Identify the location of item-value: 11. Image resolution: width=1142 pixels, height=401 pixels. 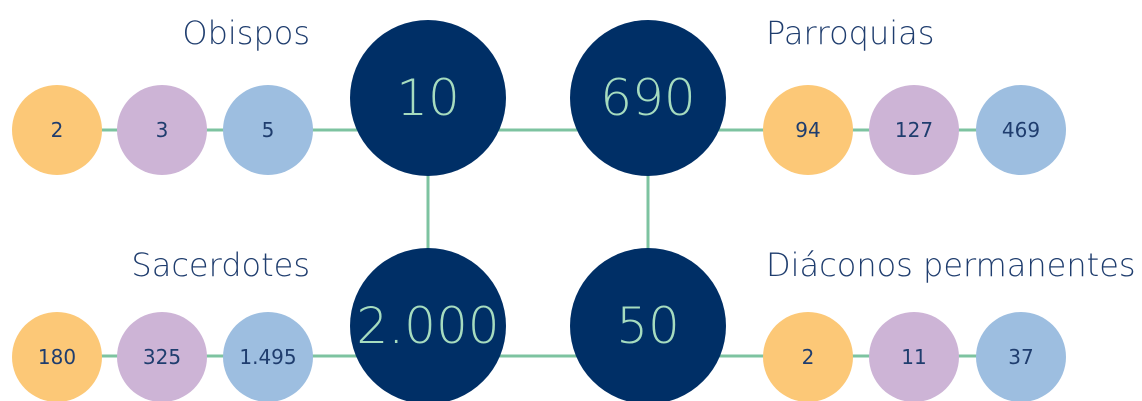
(913, 357).